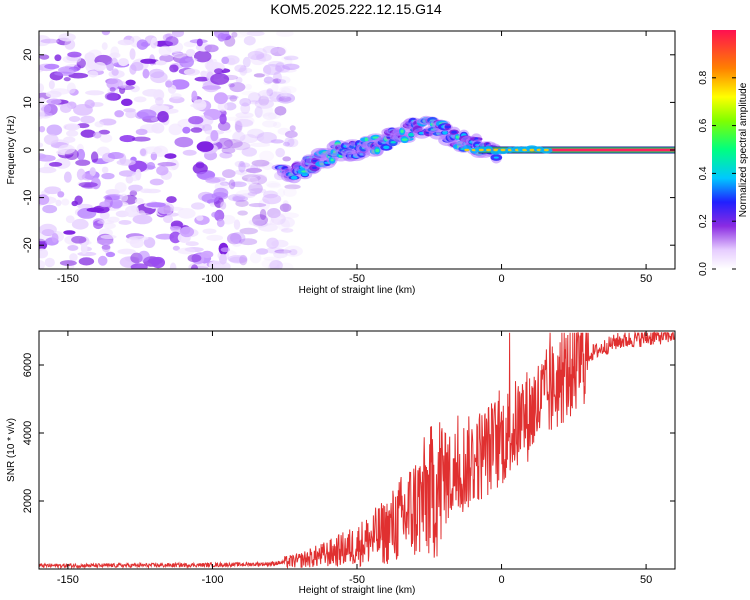 This screenshot has height=600, width=750. What do you see at coordinates (646, 580) in the screenshot?
I see `snr-x-tick-label: 50` at bounding box center [646, 580].